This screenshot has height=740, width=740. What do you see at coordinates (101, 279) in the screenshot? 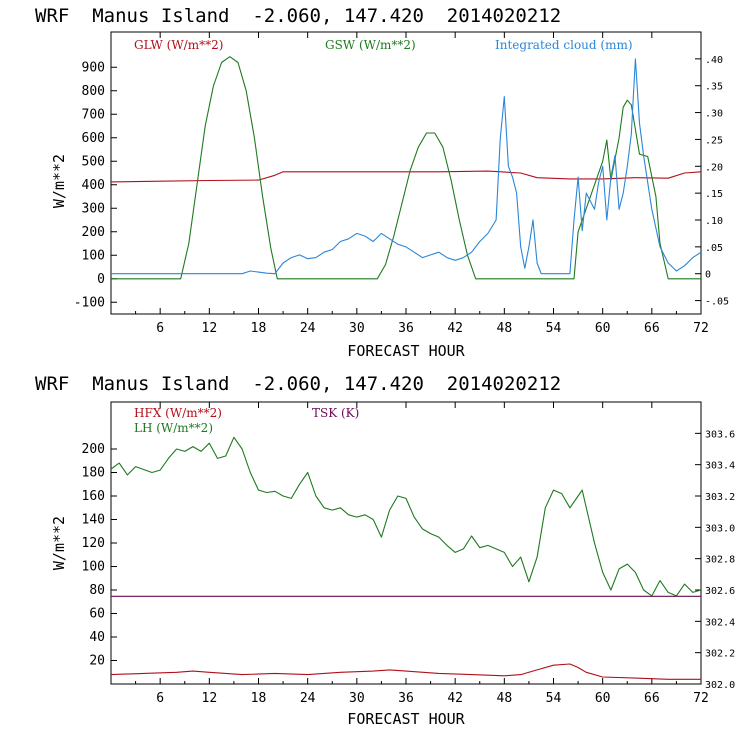
I see `y-tick-label: 0` at bounding box center [101, 279].